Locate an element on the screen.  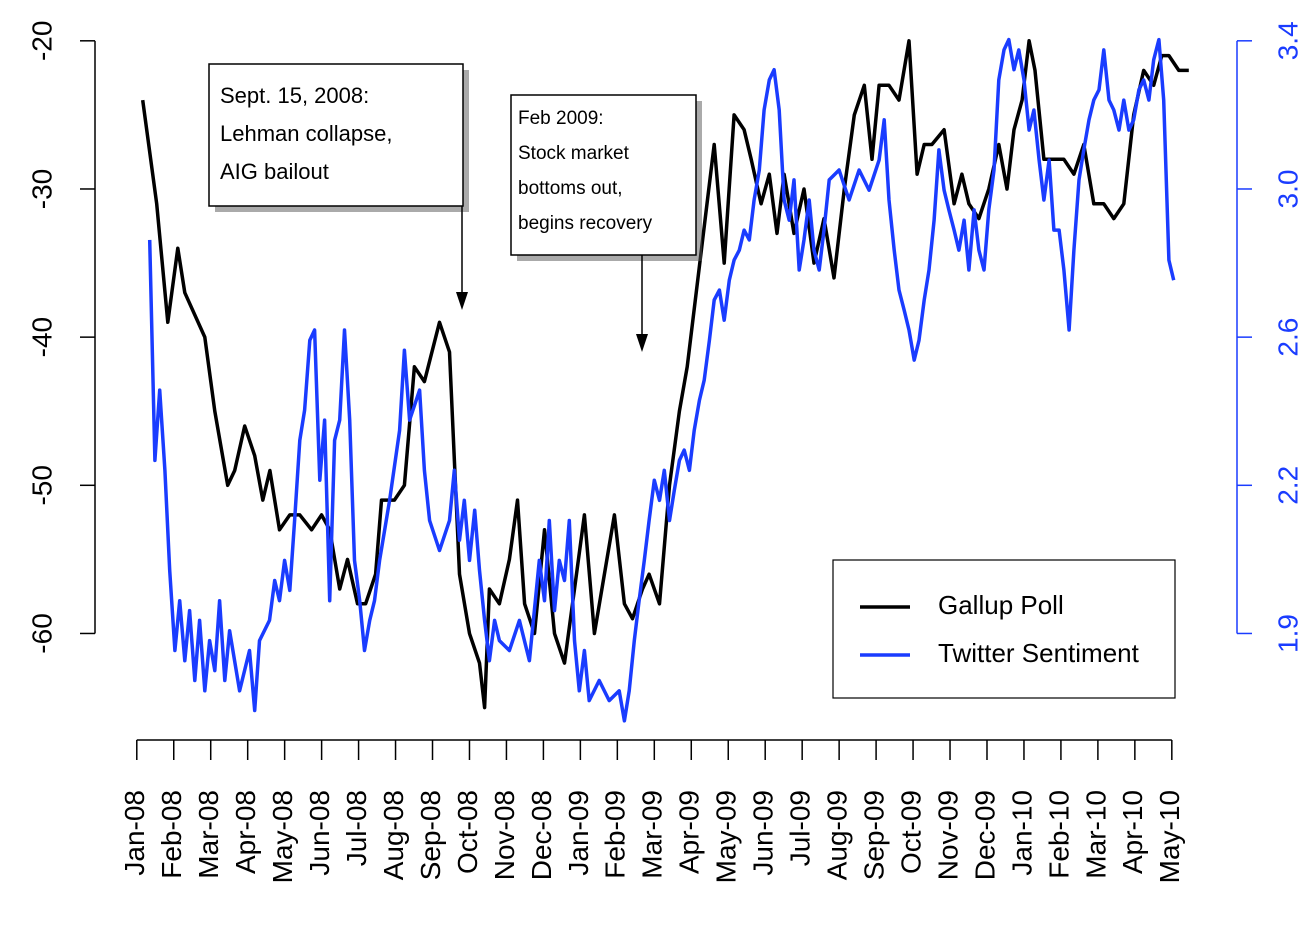
x-tick-label: Jun-09 is located at coordinates (763, 833).